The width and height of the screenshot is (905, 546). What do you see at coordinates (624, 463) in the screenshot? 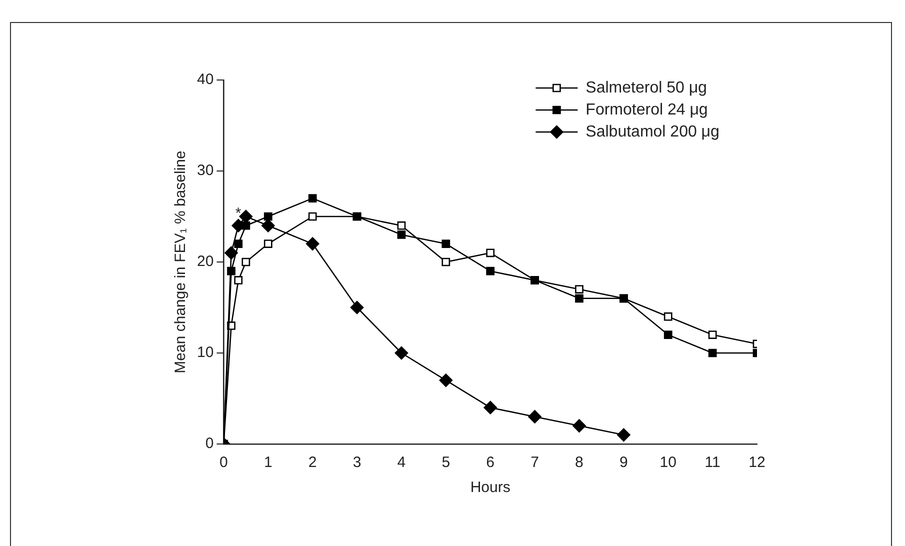
I see `x-tick-label: 9` at bounding box center [624, 463].